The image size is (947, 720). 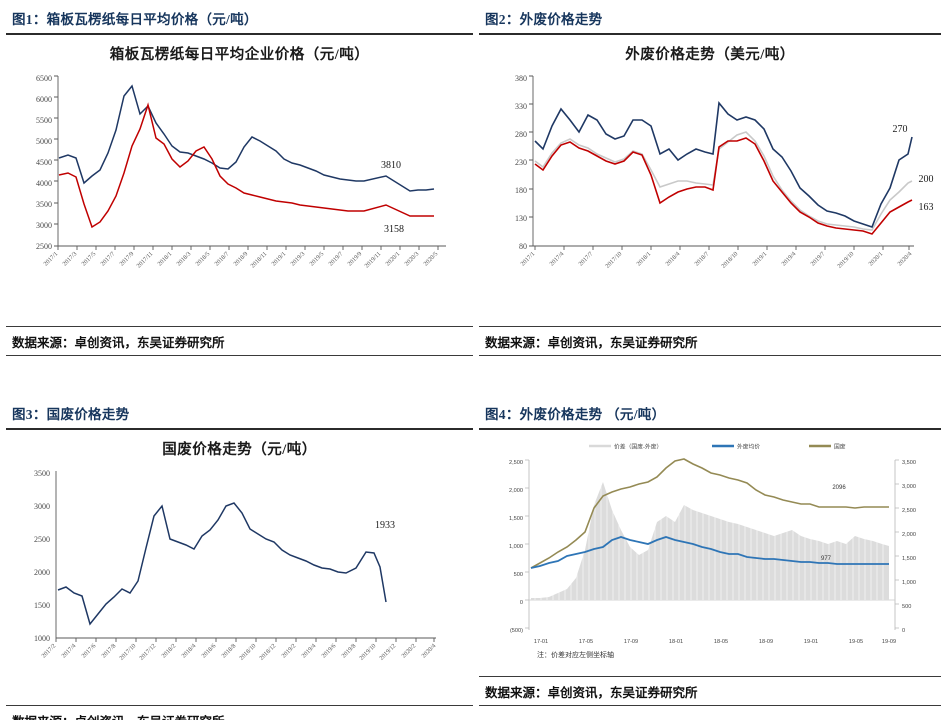 What do you see at coordinates (723, 186) in the screenshot?
I see `figure-2-series-oufei` at bounding box center [723, 186].